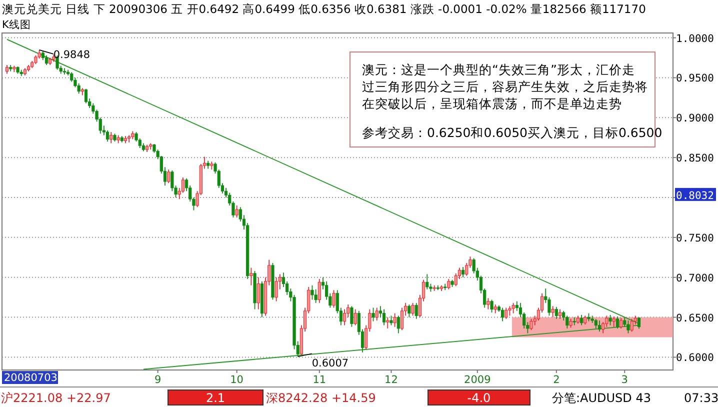 Image resolution: width=718 pixels, height=407 pixels. I want to click on y-tick-label: 0.9500, so click(695, 78).